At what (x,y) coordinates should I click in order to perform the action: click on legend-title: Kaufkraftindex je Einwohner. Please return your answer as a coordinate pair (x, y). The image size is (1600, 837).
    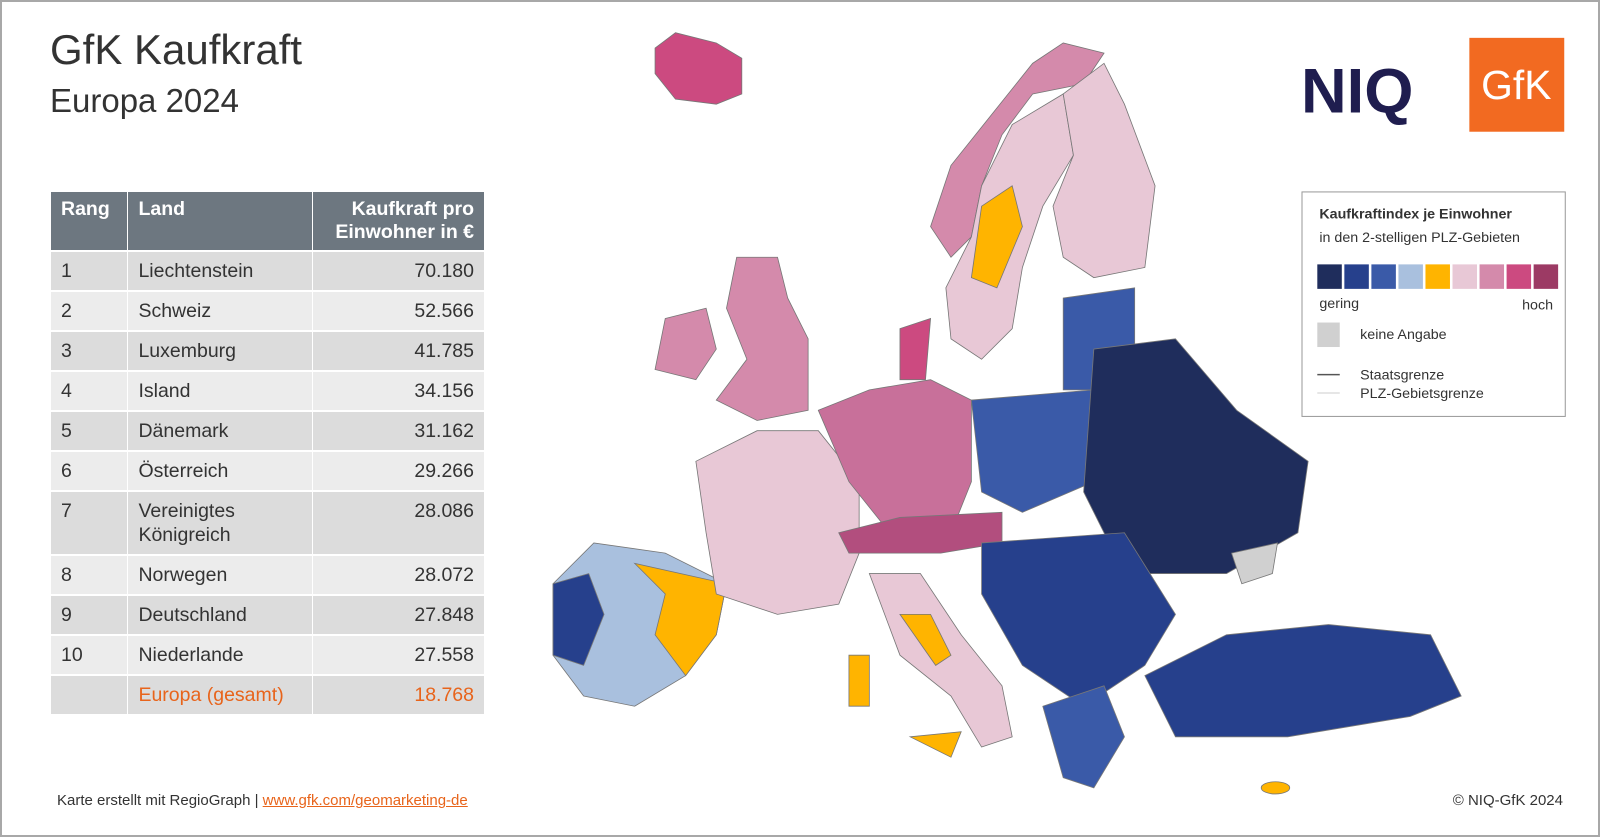
    Looking at the image, I should click on (1415, 214).